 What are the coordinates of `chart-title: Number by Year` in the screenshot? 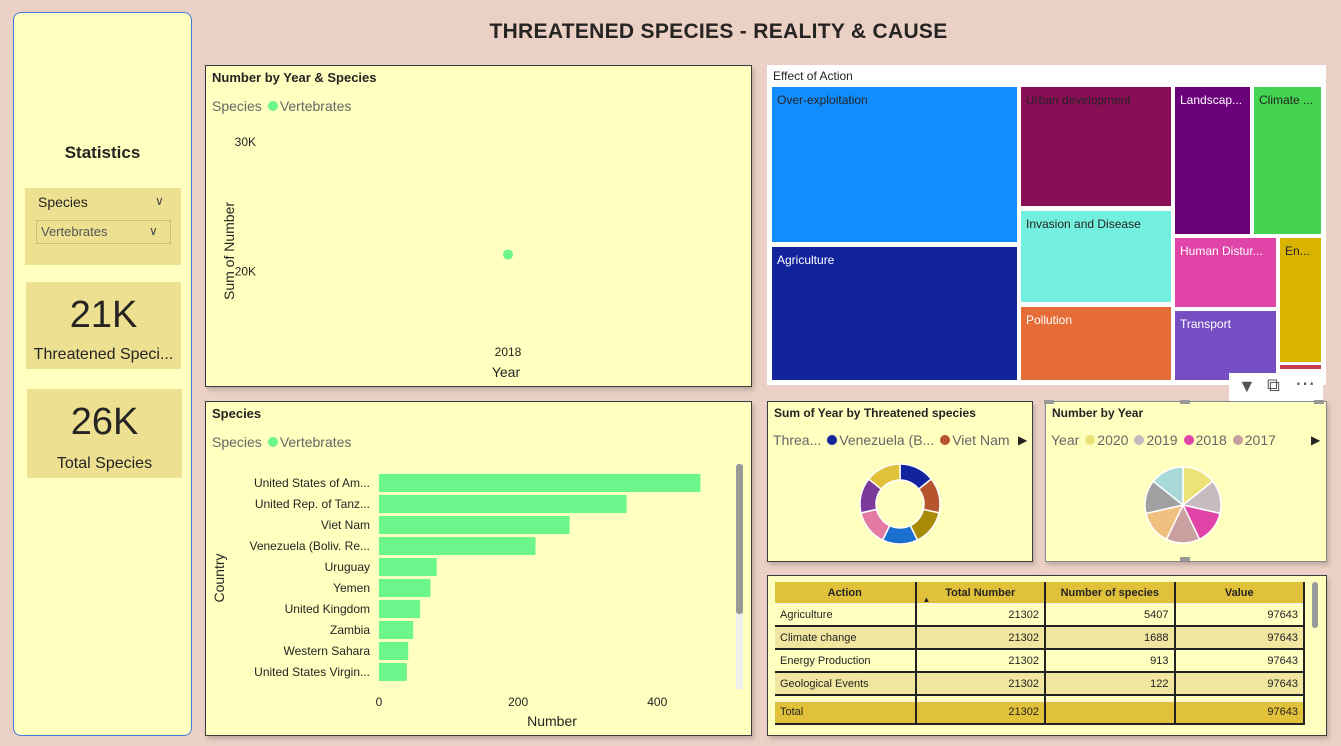 It's located at (1098, 413).